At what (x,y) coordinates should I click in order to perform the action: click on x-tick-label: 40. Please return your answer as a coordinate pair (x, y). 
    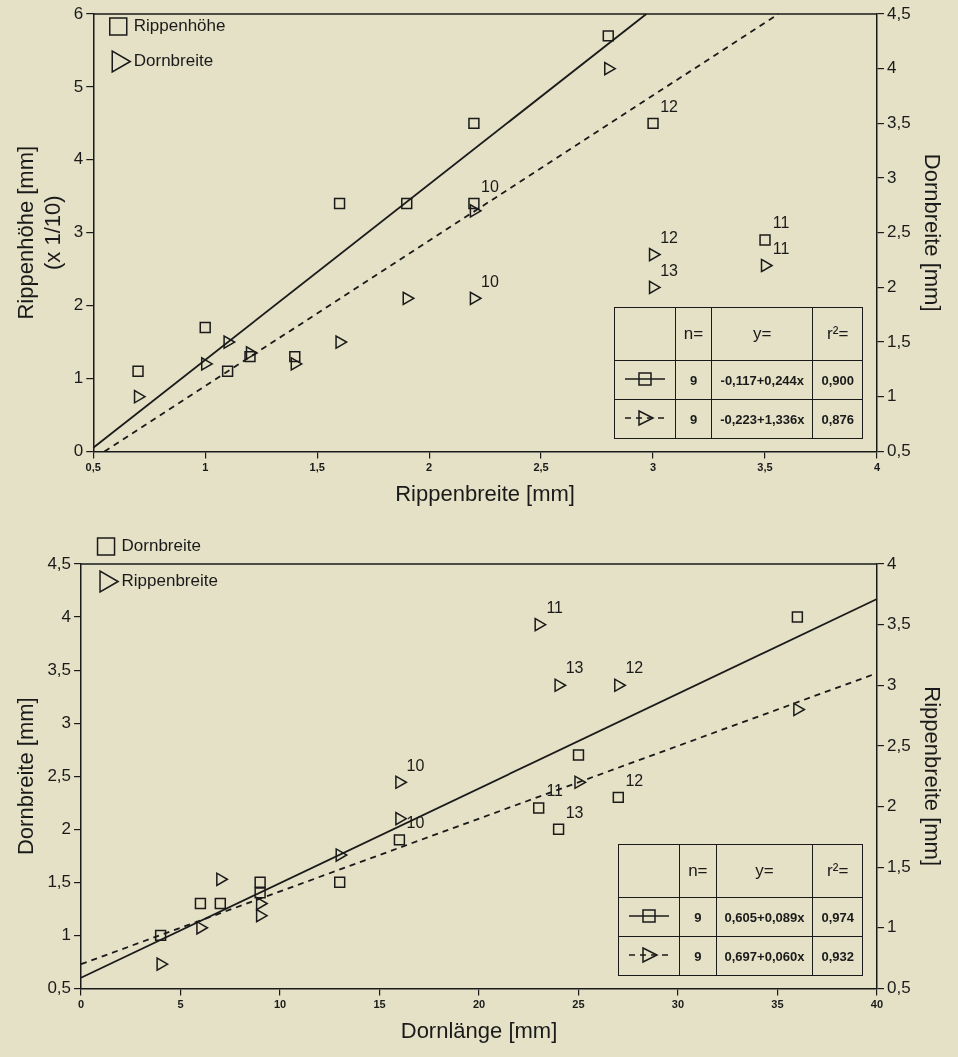
    Looking at the image, I should click on (877, 1004).